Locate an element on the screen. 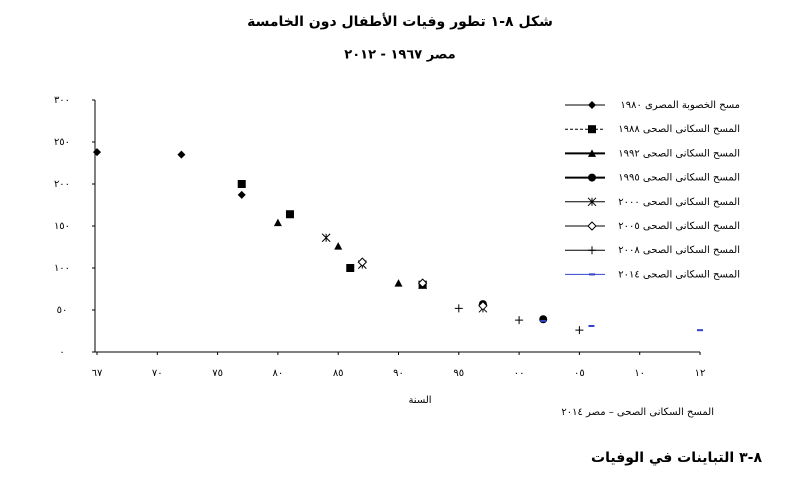 The image size is (786, 480). y-tick-label: ٢٥٠ is located at coordinates (62, 142).